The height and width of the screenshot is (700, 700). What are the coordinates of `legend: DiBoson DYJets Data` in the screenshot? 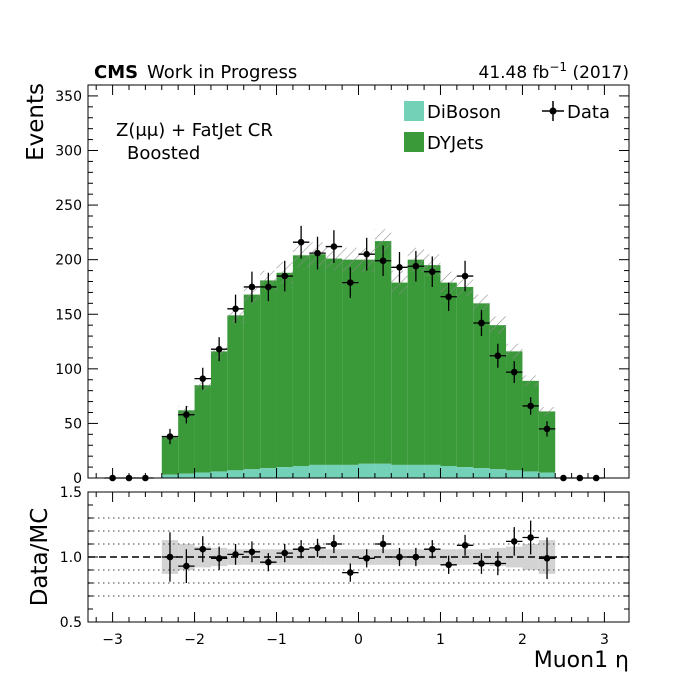 It's located at (507, 127).